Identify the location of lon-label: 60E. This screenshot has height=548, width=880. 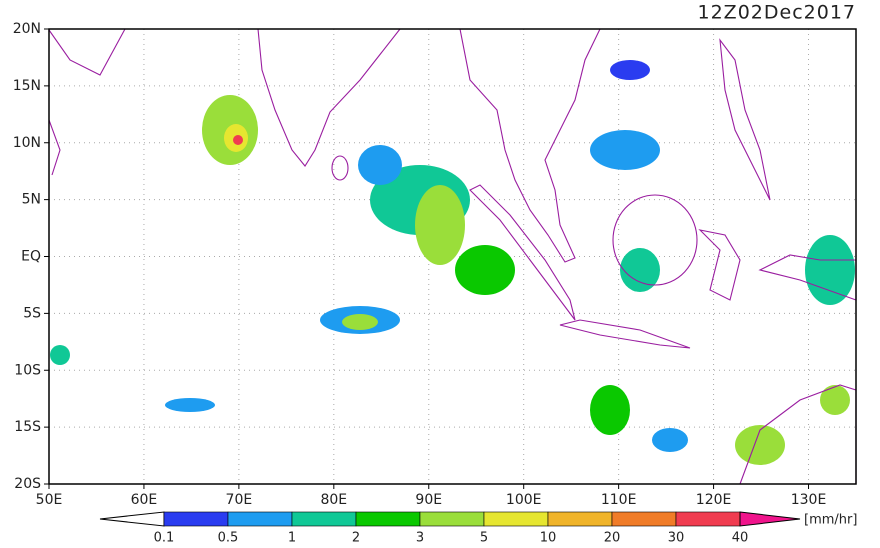
(144, 500).